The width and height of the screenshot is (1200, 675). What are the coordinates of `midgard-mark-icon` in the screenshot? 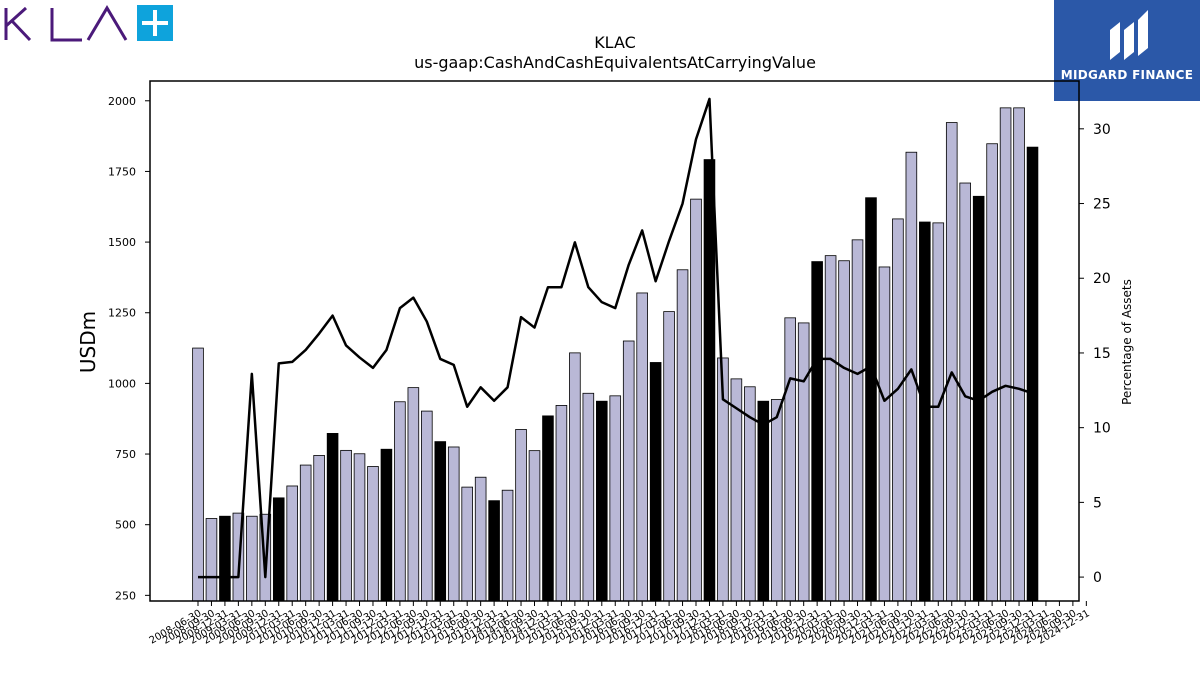 It's located at (1129, 35).